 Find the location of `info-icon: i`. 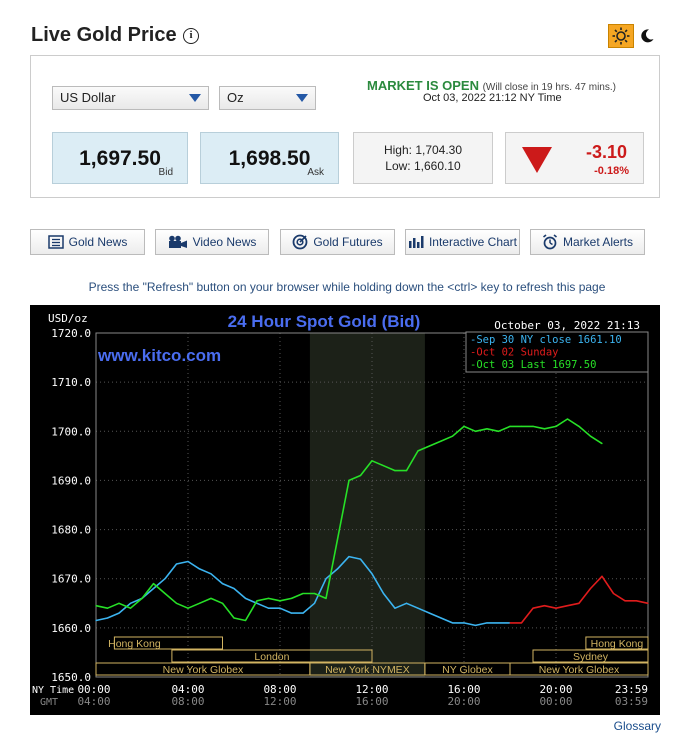

info-icon: i is located at coordinates (191, 36).